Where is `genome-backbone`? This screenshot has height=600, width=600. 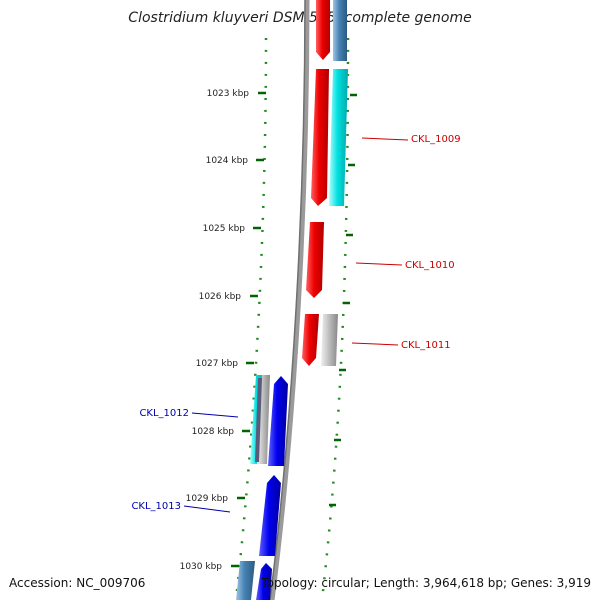
genome-backbone is located at coordinates (289, 300).